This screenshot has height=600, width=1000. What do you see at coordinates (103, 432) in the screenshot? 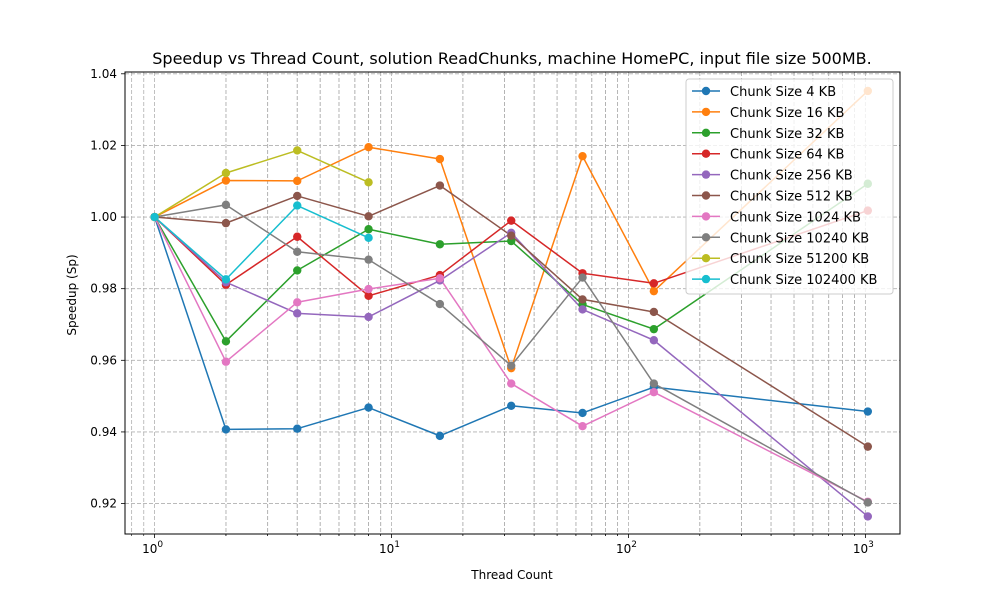
I see `y-tick-label: 0.94` at bounding box center [103, 432].